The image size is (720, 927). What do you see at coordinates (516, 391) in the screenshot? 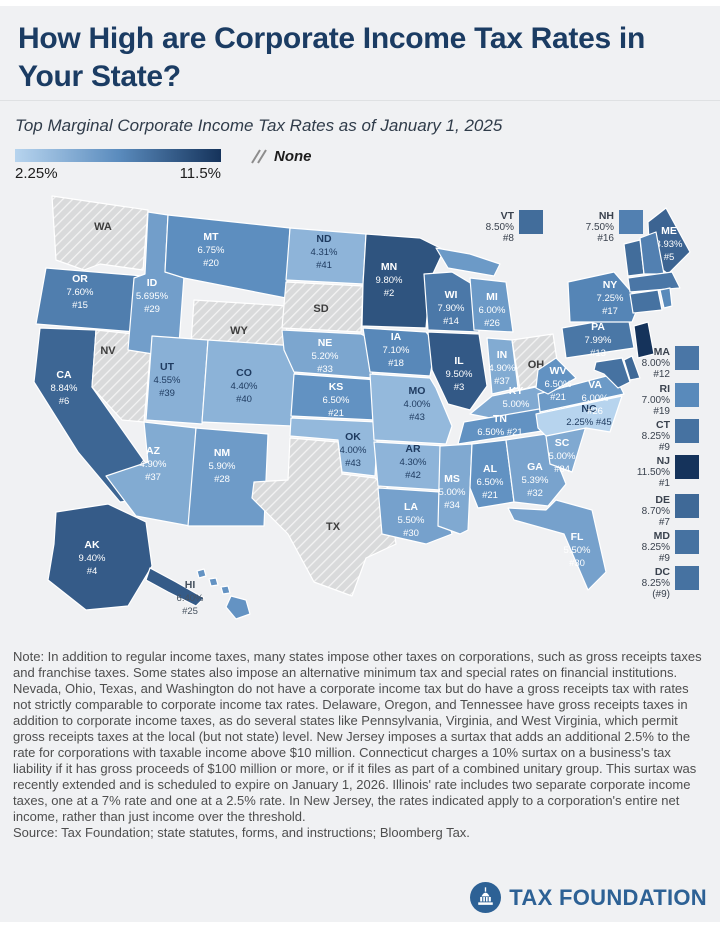
I see `map-label: KY` at bounding box center [516, 391].